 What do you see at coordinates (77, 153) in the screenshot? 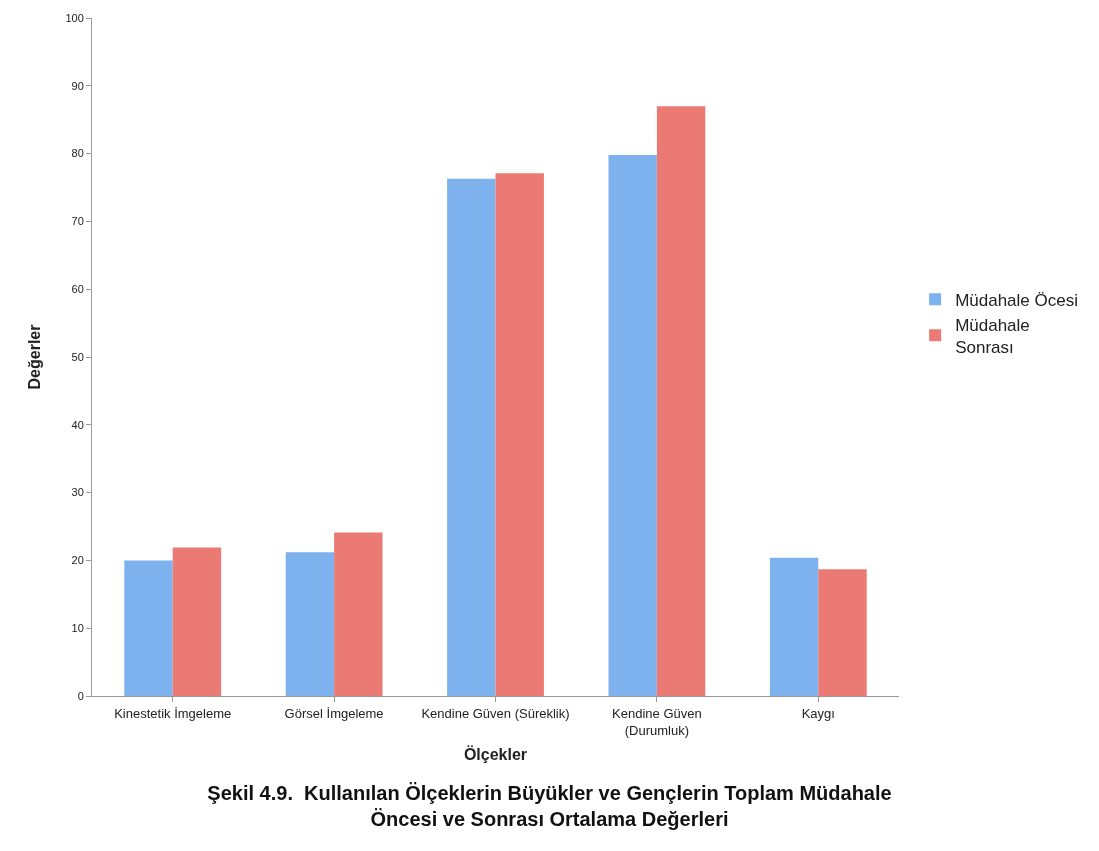
I see `y-tick-label: 80` at bounding box center [77, 153].